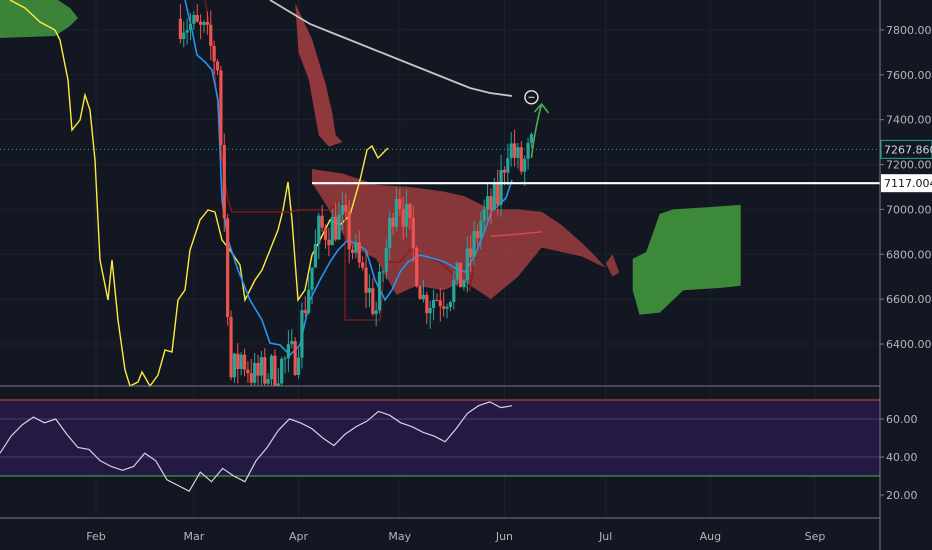 This screenshot has height=550, width=932. I want to click on price-axis-panel, so click(906, 275).